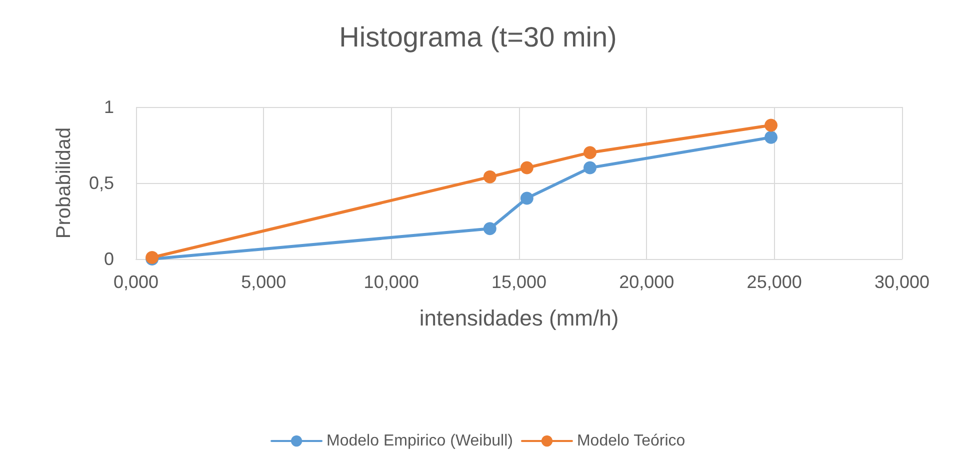 Image resolution: width=956 pixels, height=469 pixels. What do you see at coordinates (519, 282) in the screenshot?
I see `x-tick-label: 15,000` at bounding box center [519, 282].